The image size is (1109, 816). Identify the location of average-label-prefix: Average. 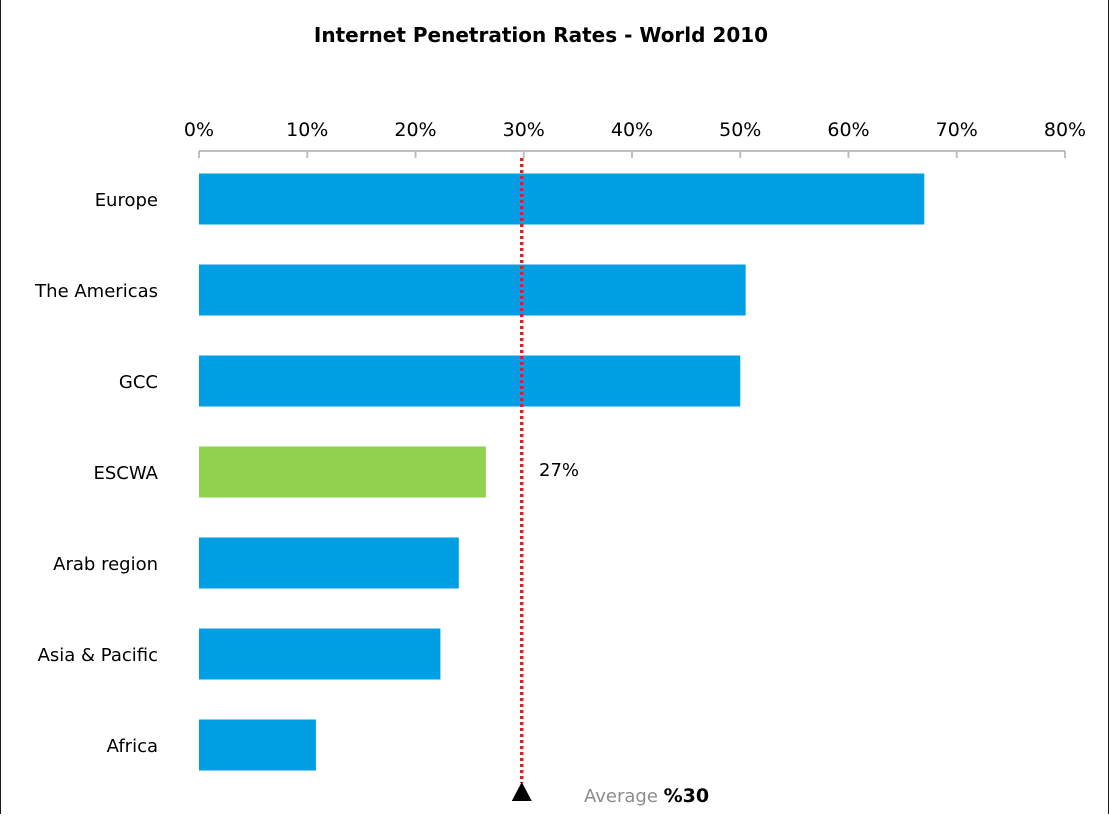
(624, 796).